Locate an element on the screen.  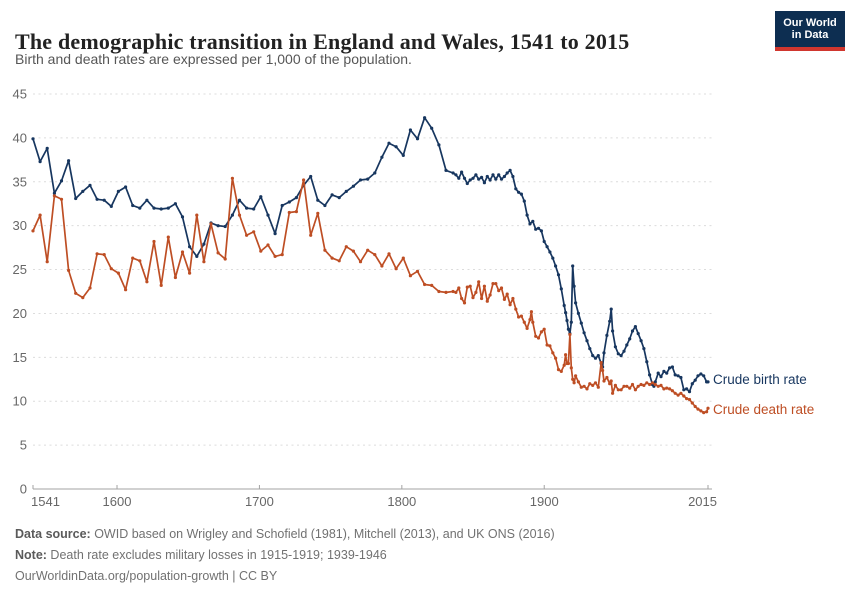
x-axis: 1541 1600 1700 1800 1900 2015 is located at coordinates (374, 497).